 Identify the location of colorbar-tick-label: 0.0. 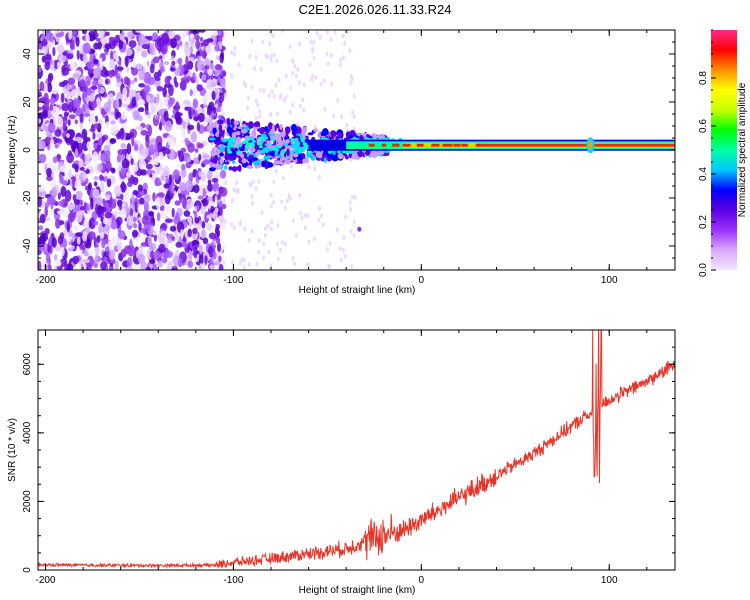
(703, 270).